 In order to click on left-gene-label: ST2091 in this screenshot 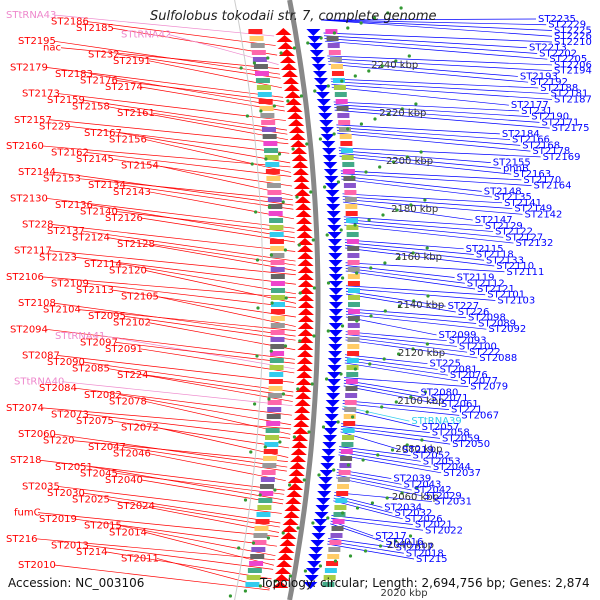, I will do `click(124, 349)`.